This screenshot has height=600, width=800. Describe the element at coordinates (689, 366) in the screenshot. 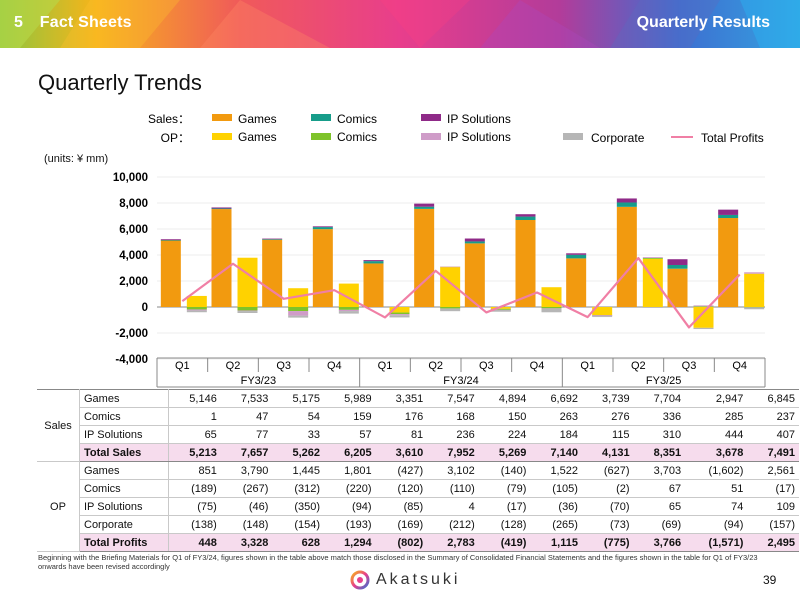

I see `x-tick-label: Q3` at that location.